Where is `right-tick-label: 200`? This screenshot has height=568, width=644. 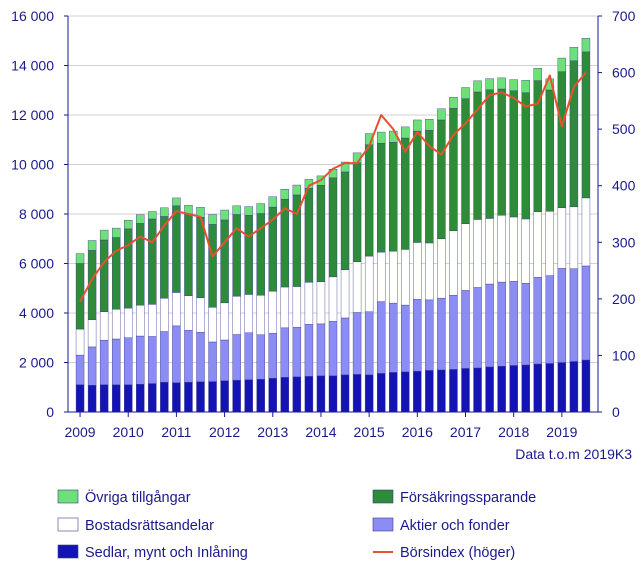 right-tick-label: 200 is located at coordinates (624, 299).